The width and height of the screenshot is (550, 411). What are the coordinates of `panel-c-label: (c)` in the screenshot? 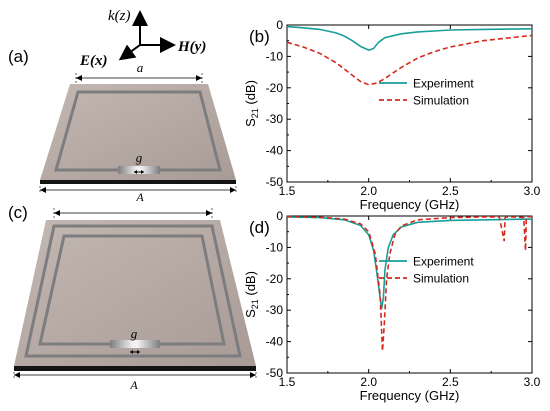 It's located at (18, 212).